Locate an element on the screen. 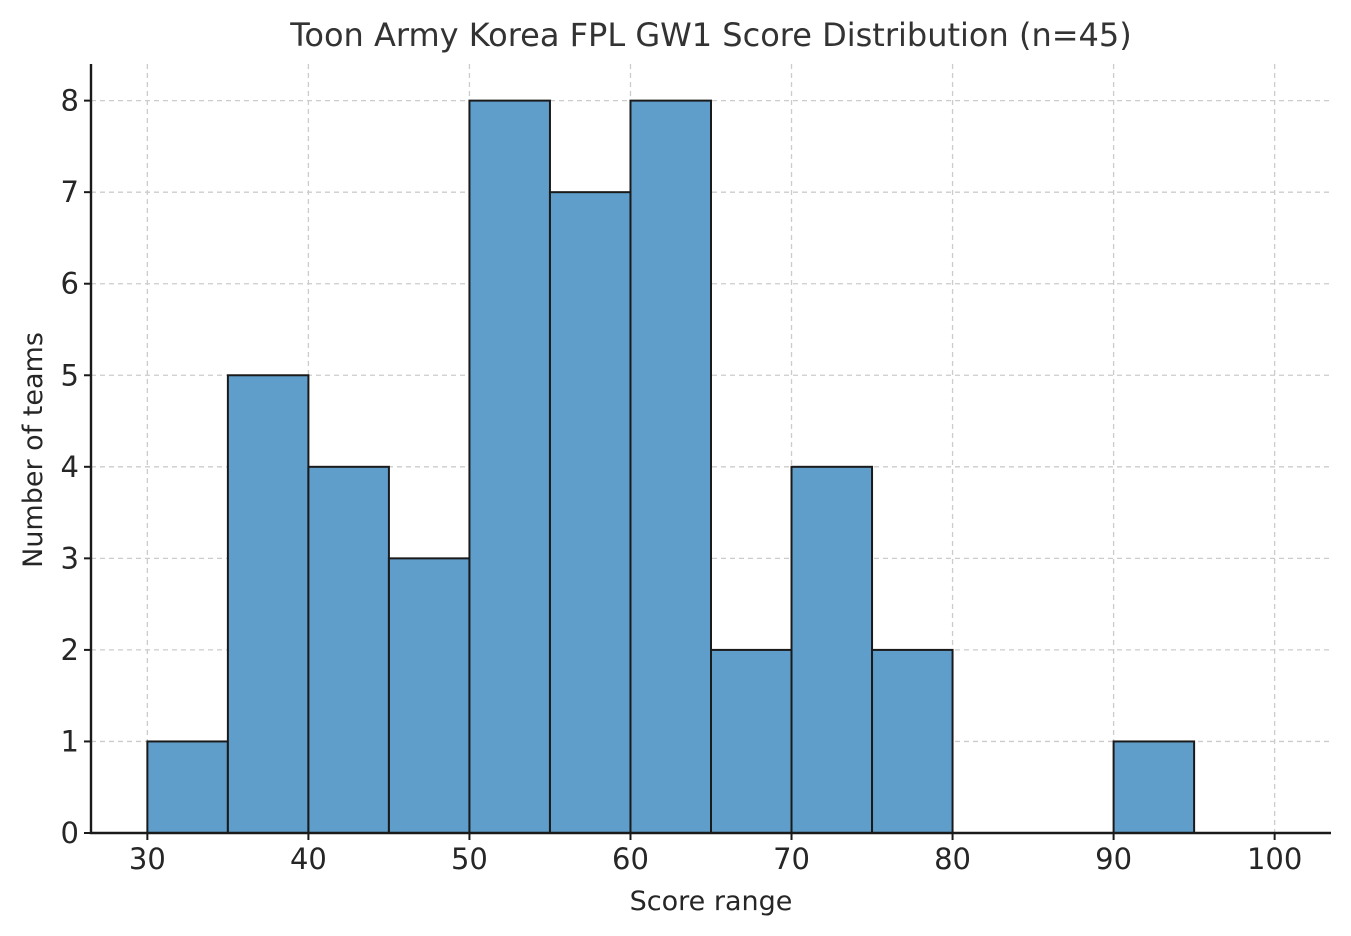 This screenshot has height=936, width=1351. y-axis-label: Number of teams is located at coordinates (33, 450).